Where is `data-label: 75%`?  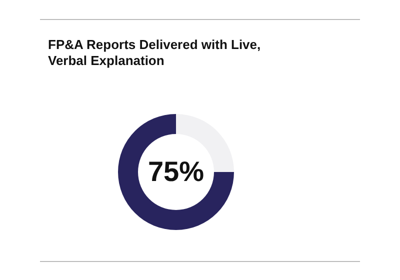 data-label: 75% is located at coordinates (176, 172).